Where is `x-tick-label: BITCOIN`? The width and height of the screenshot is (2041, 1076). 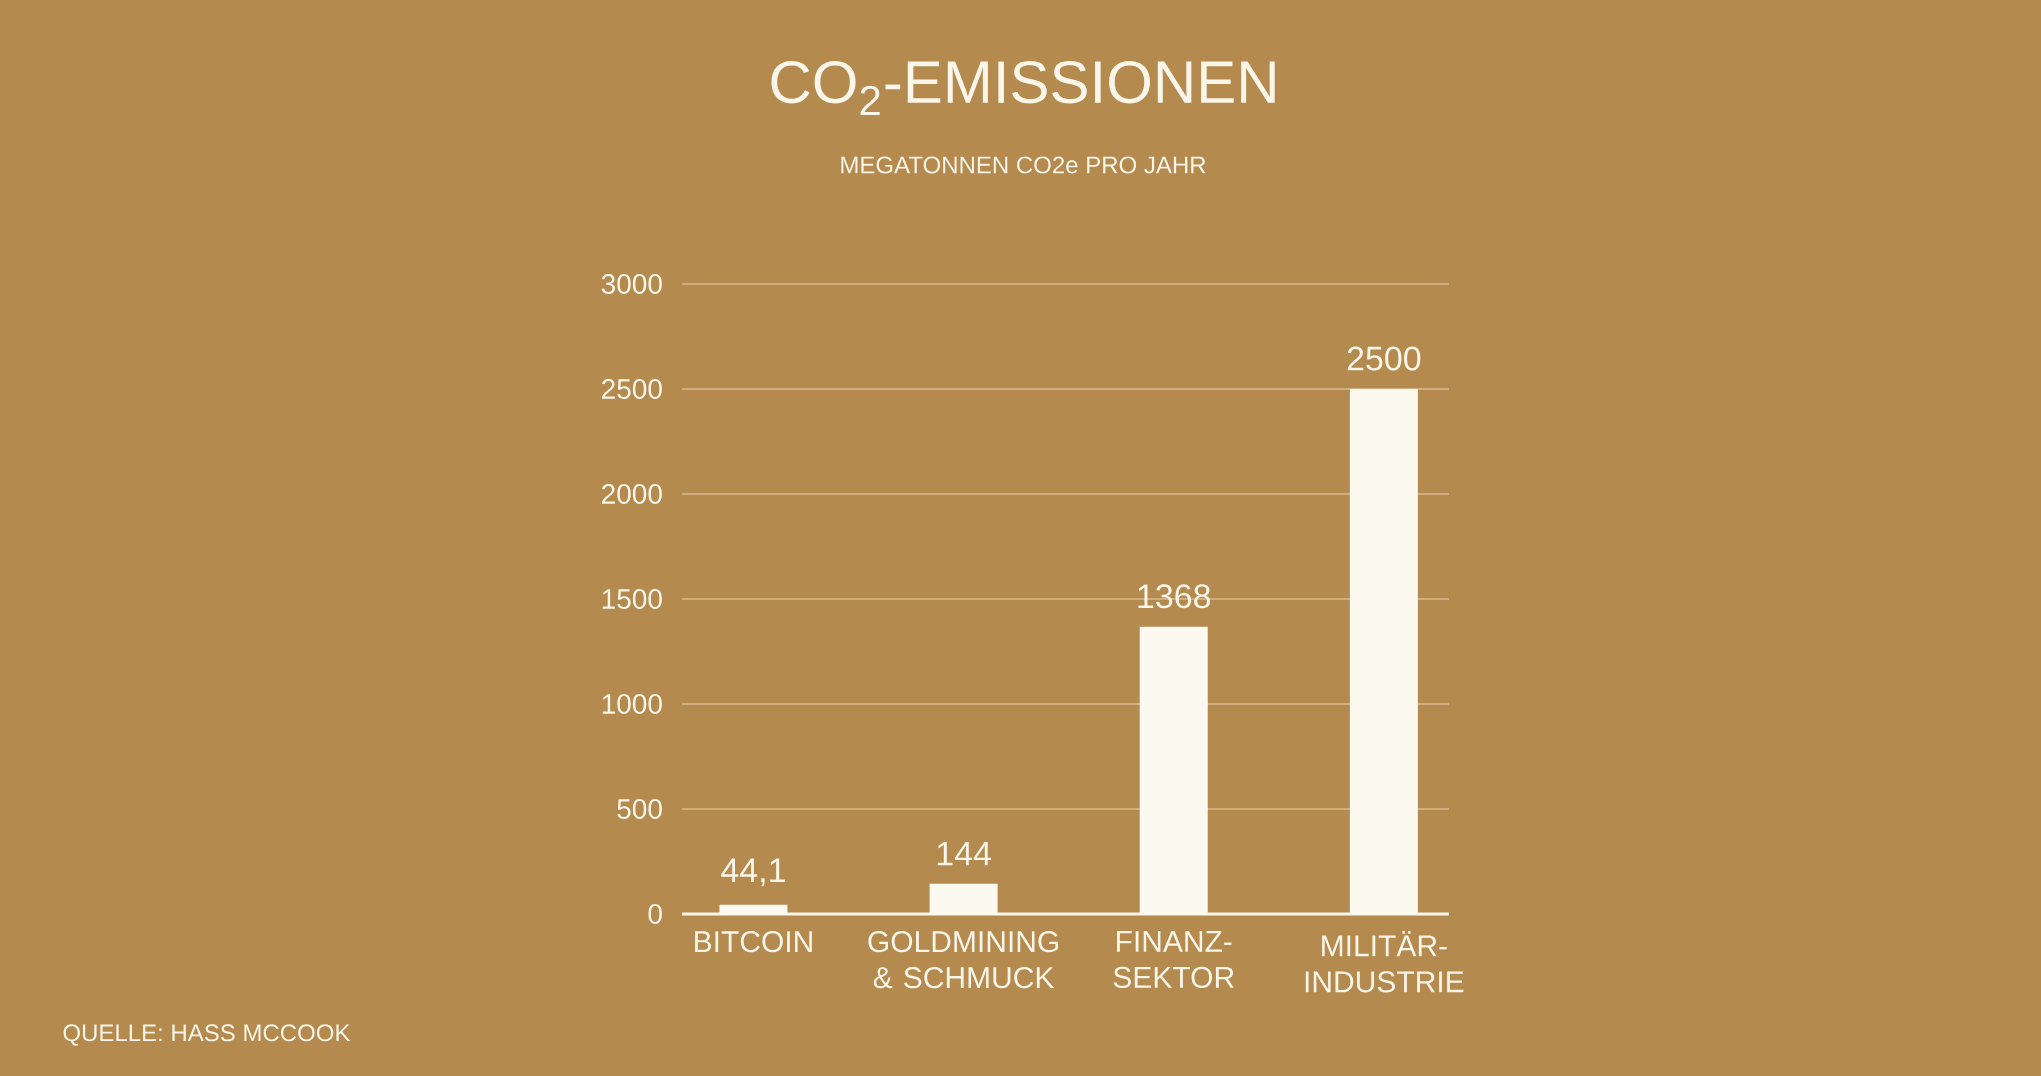 x-tick-label: BITCOIN is located at coordinates (753, 942).